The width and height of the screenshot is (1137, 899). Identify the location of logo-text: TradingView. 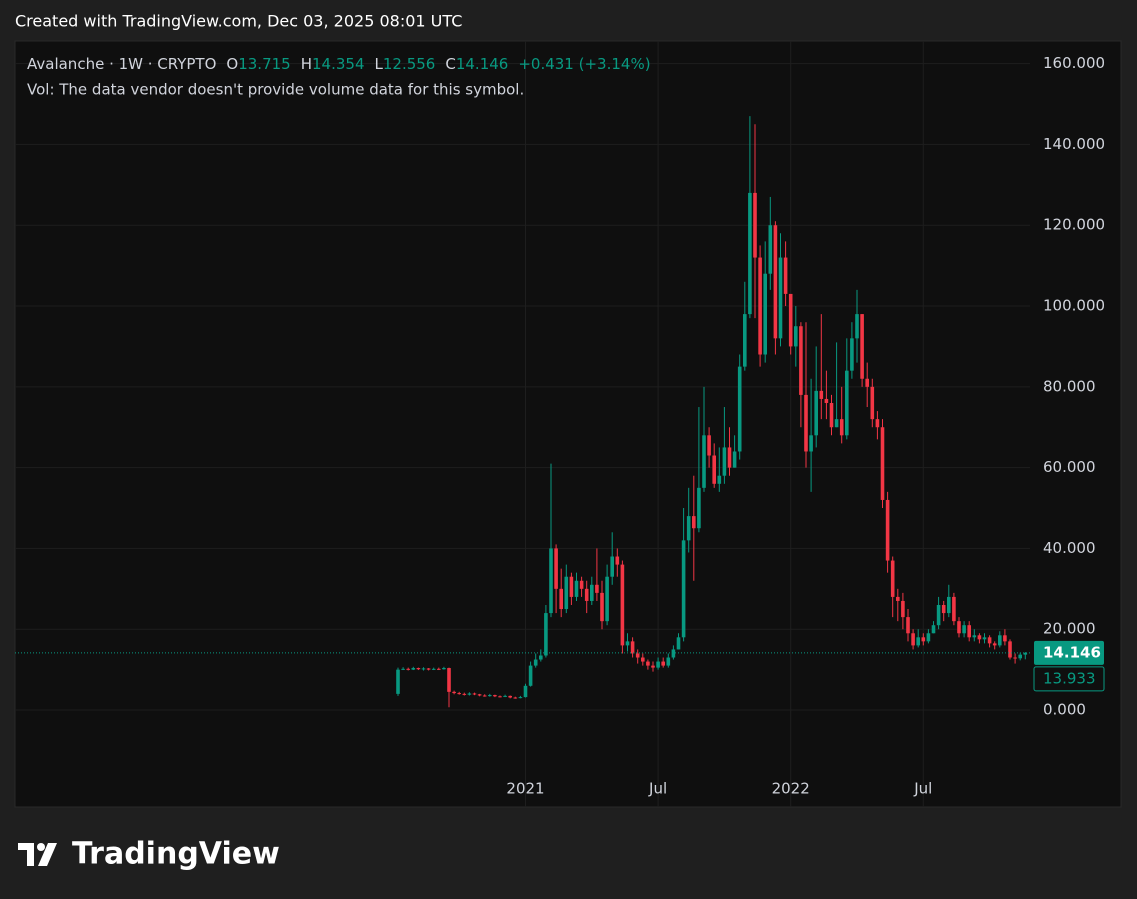
(176, 854).